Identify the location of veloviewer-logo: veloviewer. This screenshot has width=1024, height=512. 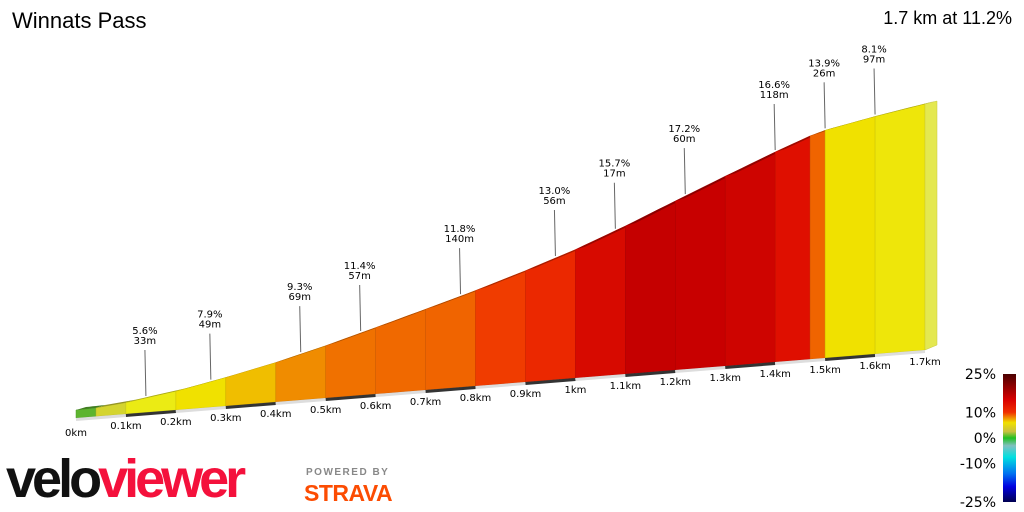
(126, 479).